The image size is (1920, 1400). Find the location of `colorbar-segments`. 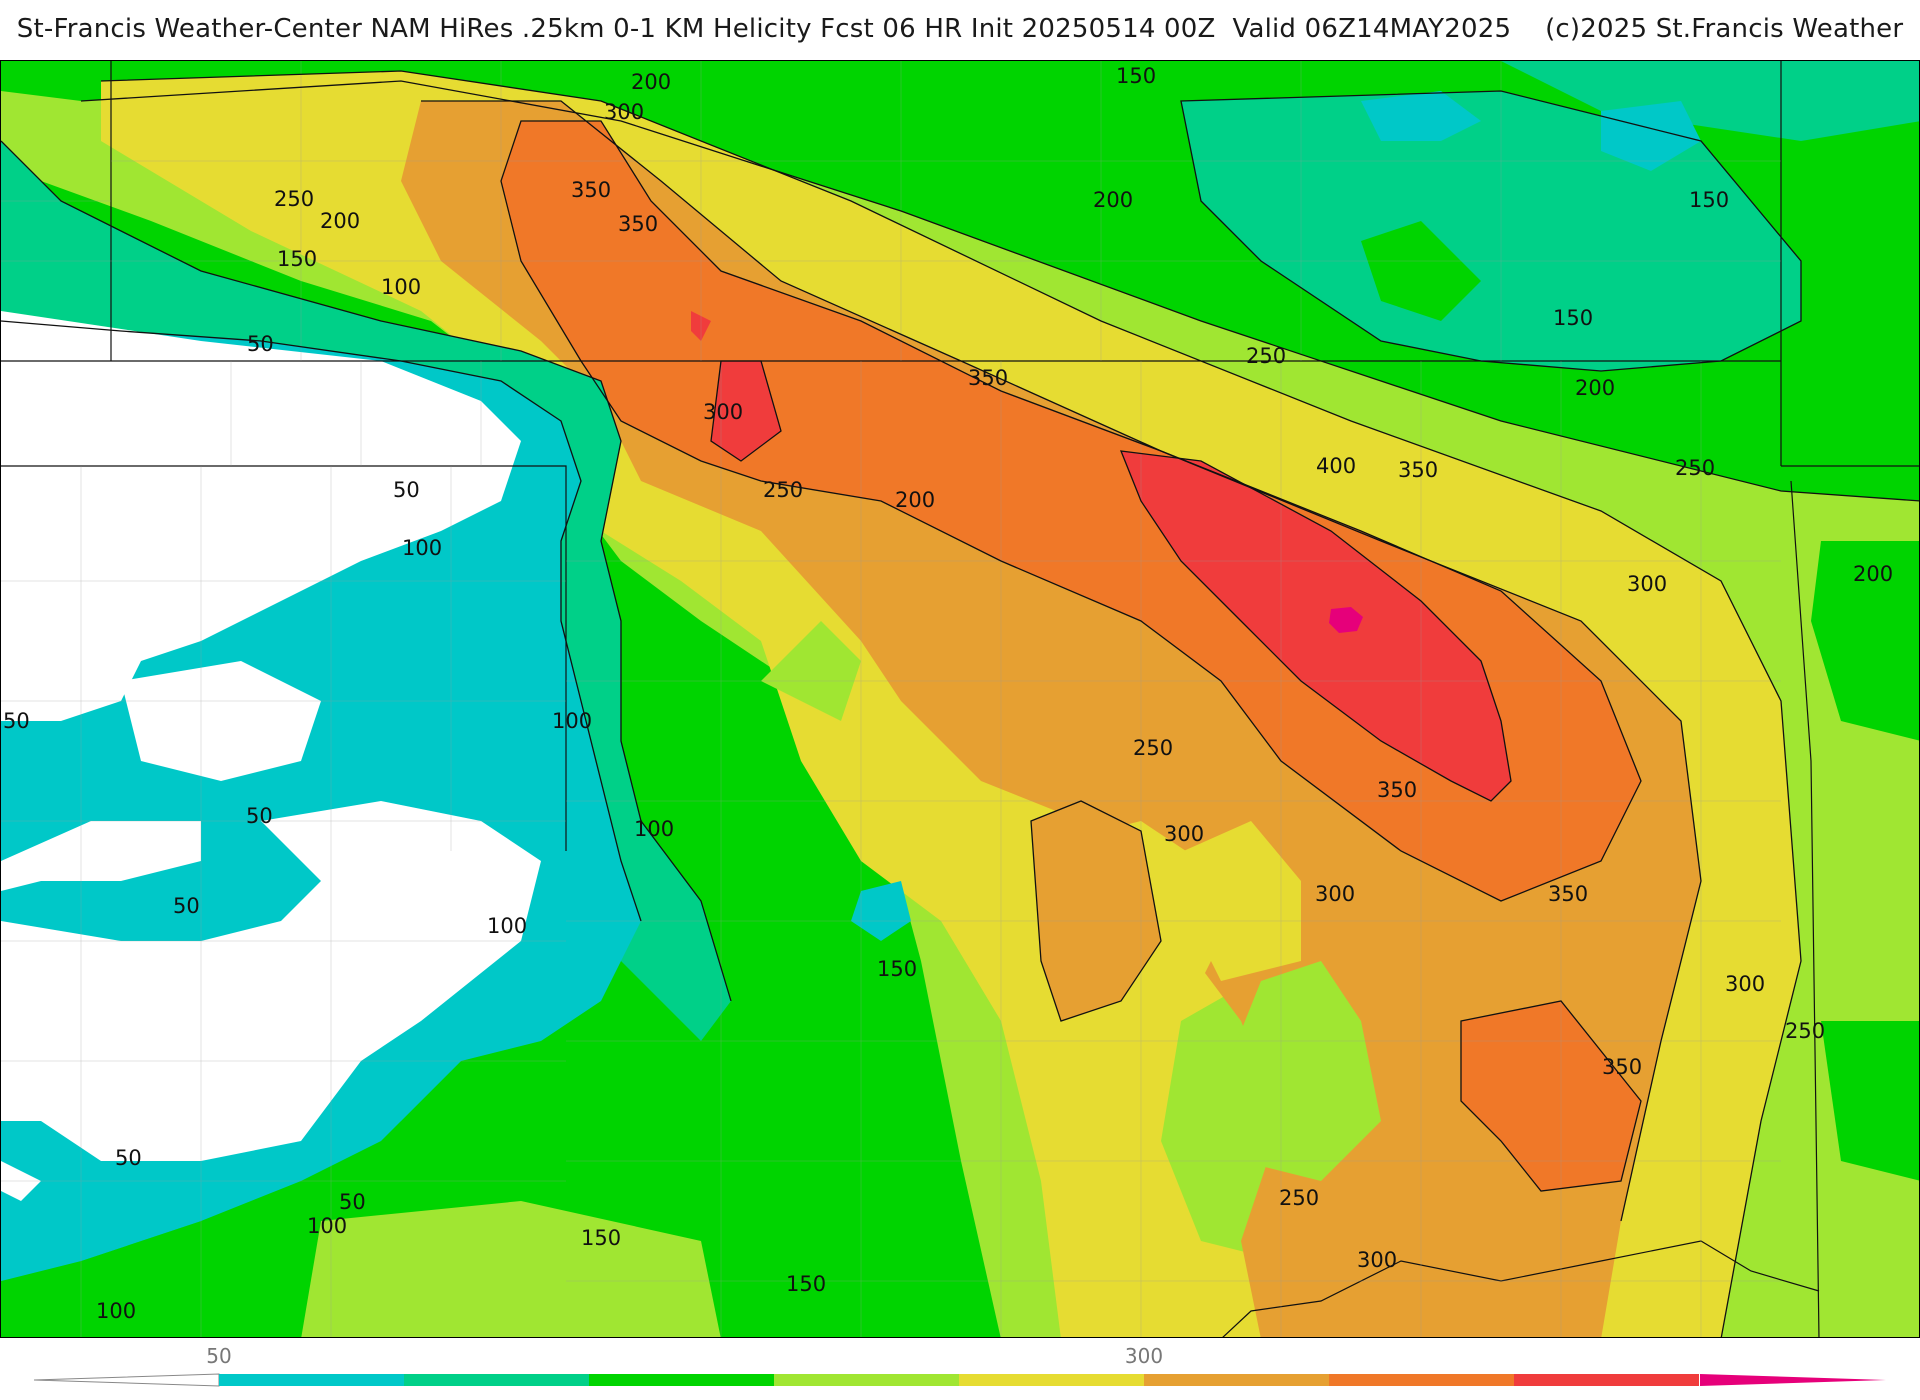

colorbar-segments is located at coordinates (959, 1380).